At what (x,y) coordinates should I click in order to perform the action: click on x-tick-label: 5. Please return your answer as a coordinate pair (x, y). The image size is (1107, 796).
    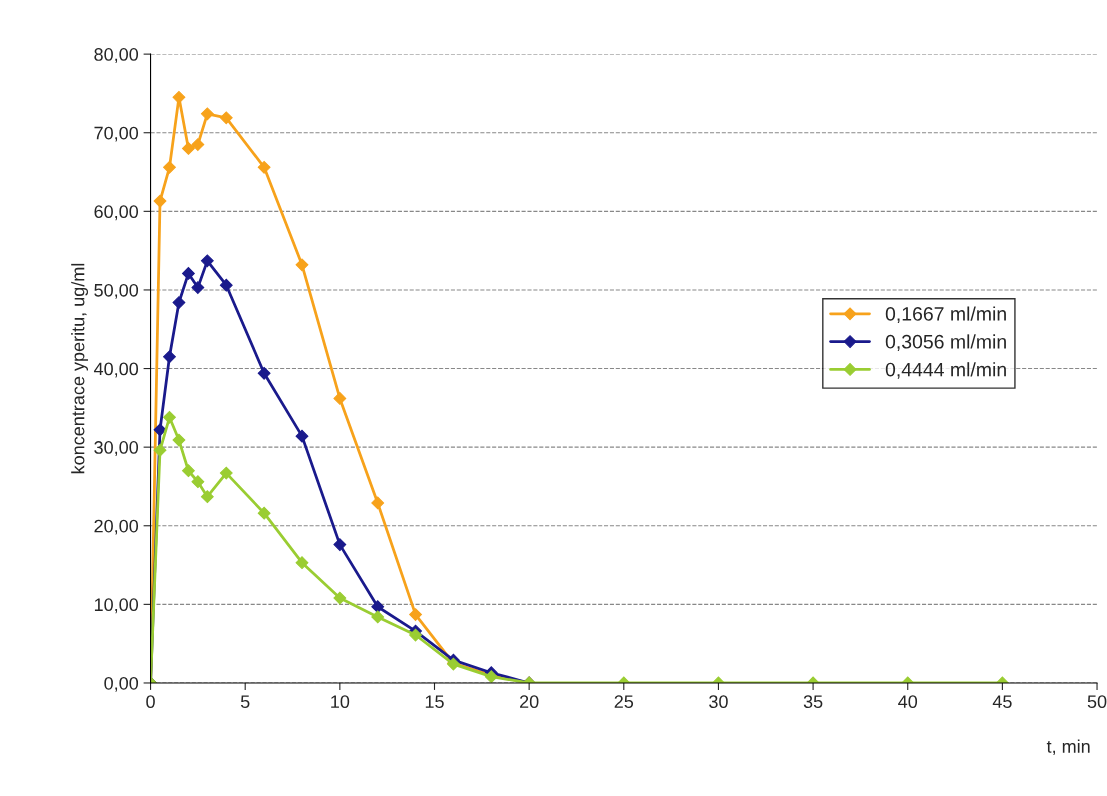
    Looking at the image, I should click on (245, 702).